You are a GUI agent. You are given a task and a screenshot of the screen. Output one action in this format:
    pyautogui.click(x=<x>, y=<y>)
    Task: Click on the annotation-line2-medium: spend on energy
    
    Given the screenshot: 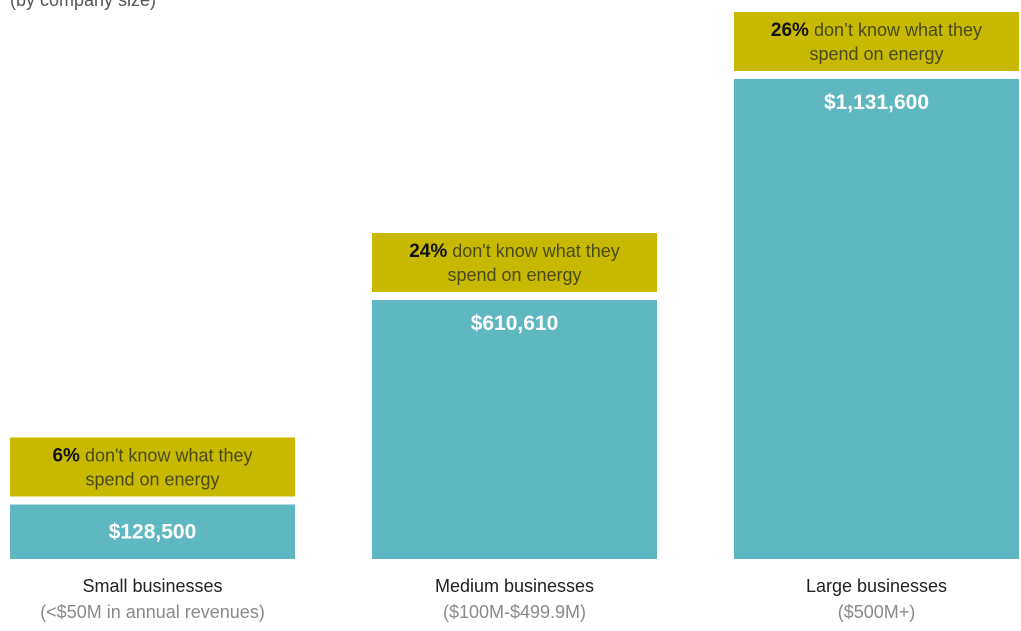 What is the action you would take?
    pyautogui.click(x=514, y=275)
    